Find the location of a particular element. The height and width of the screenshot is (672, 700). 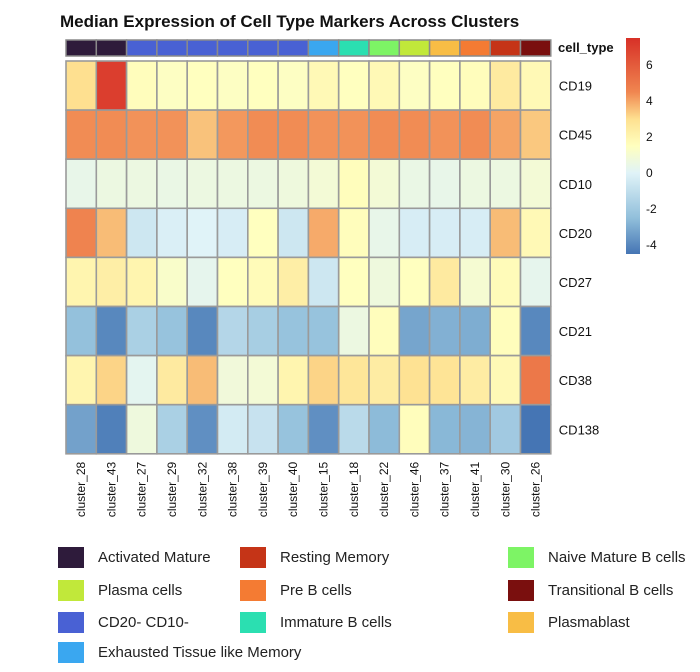

color-scale-tick-2: -2 is located at coordinates (651, 209).